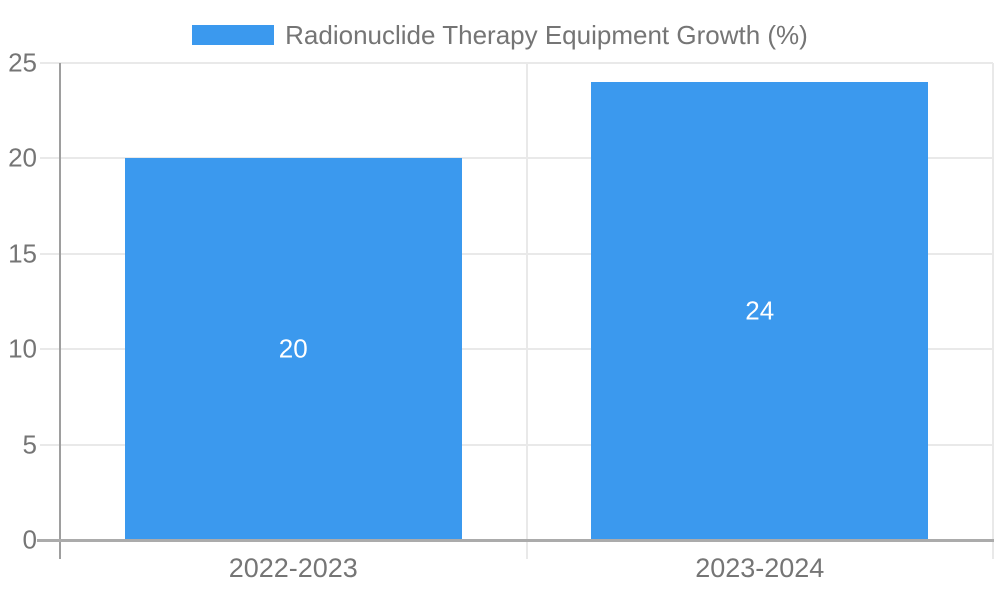 The image size is (1000, 600). I want to click on y-axis-line, so click(60, 311).